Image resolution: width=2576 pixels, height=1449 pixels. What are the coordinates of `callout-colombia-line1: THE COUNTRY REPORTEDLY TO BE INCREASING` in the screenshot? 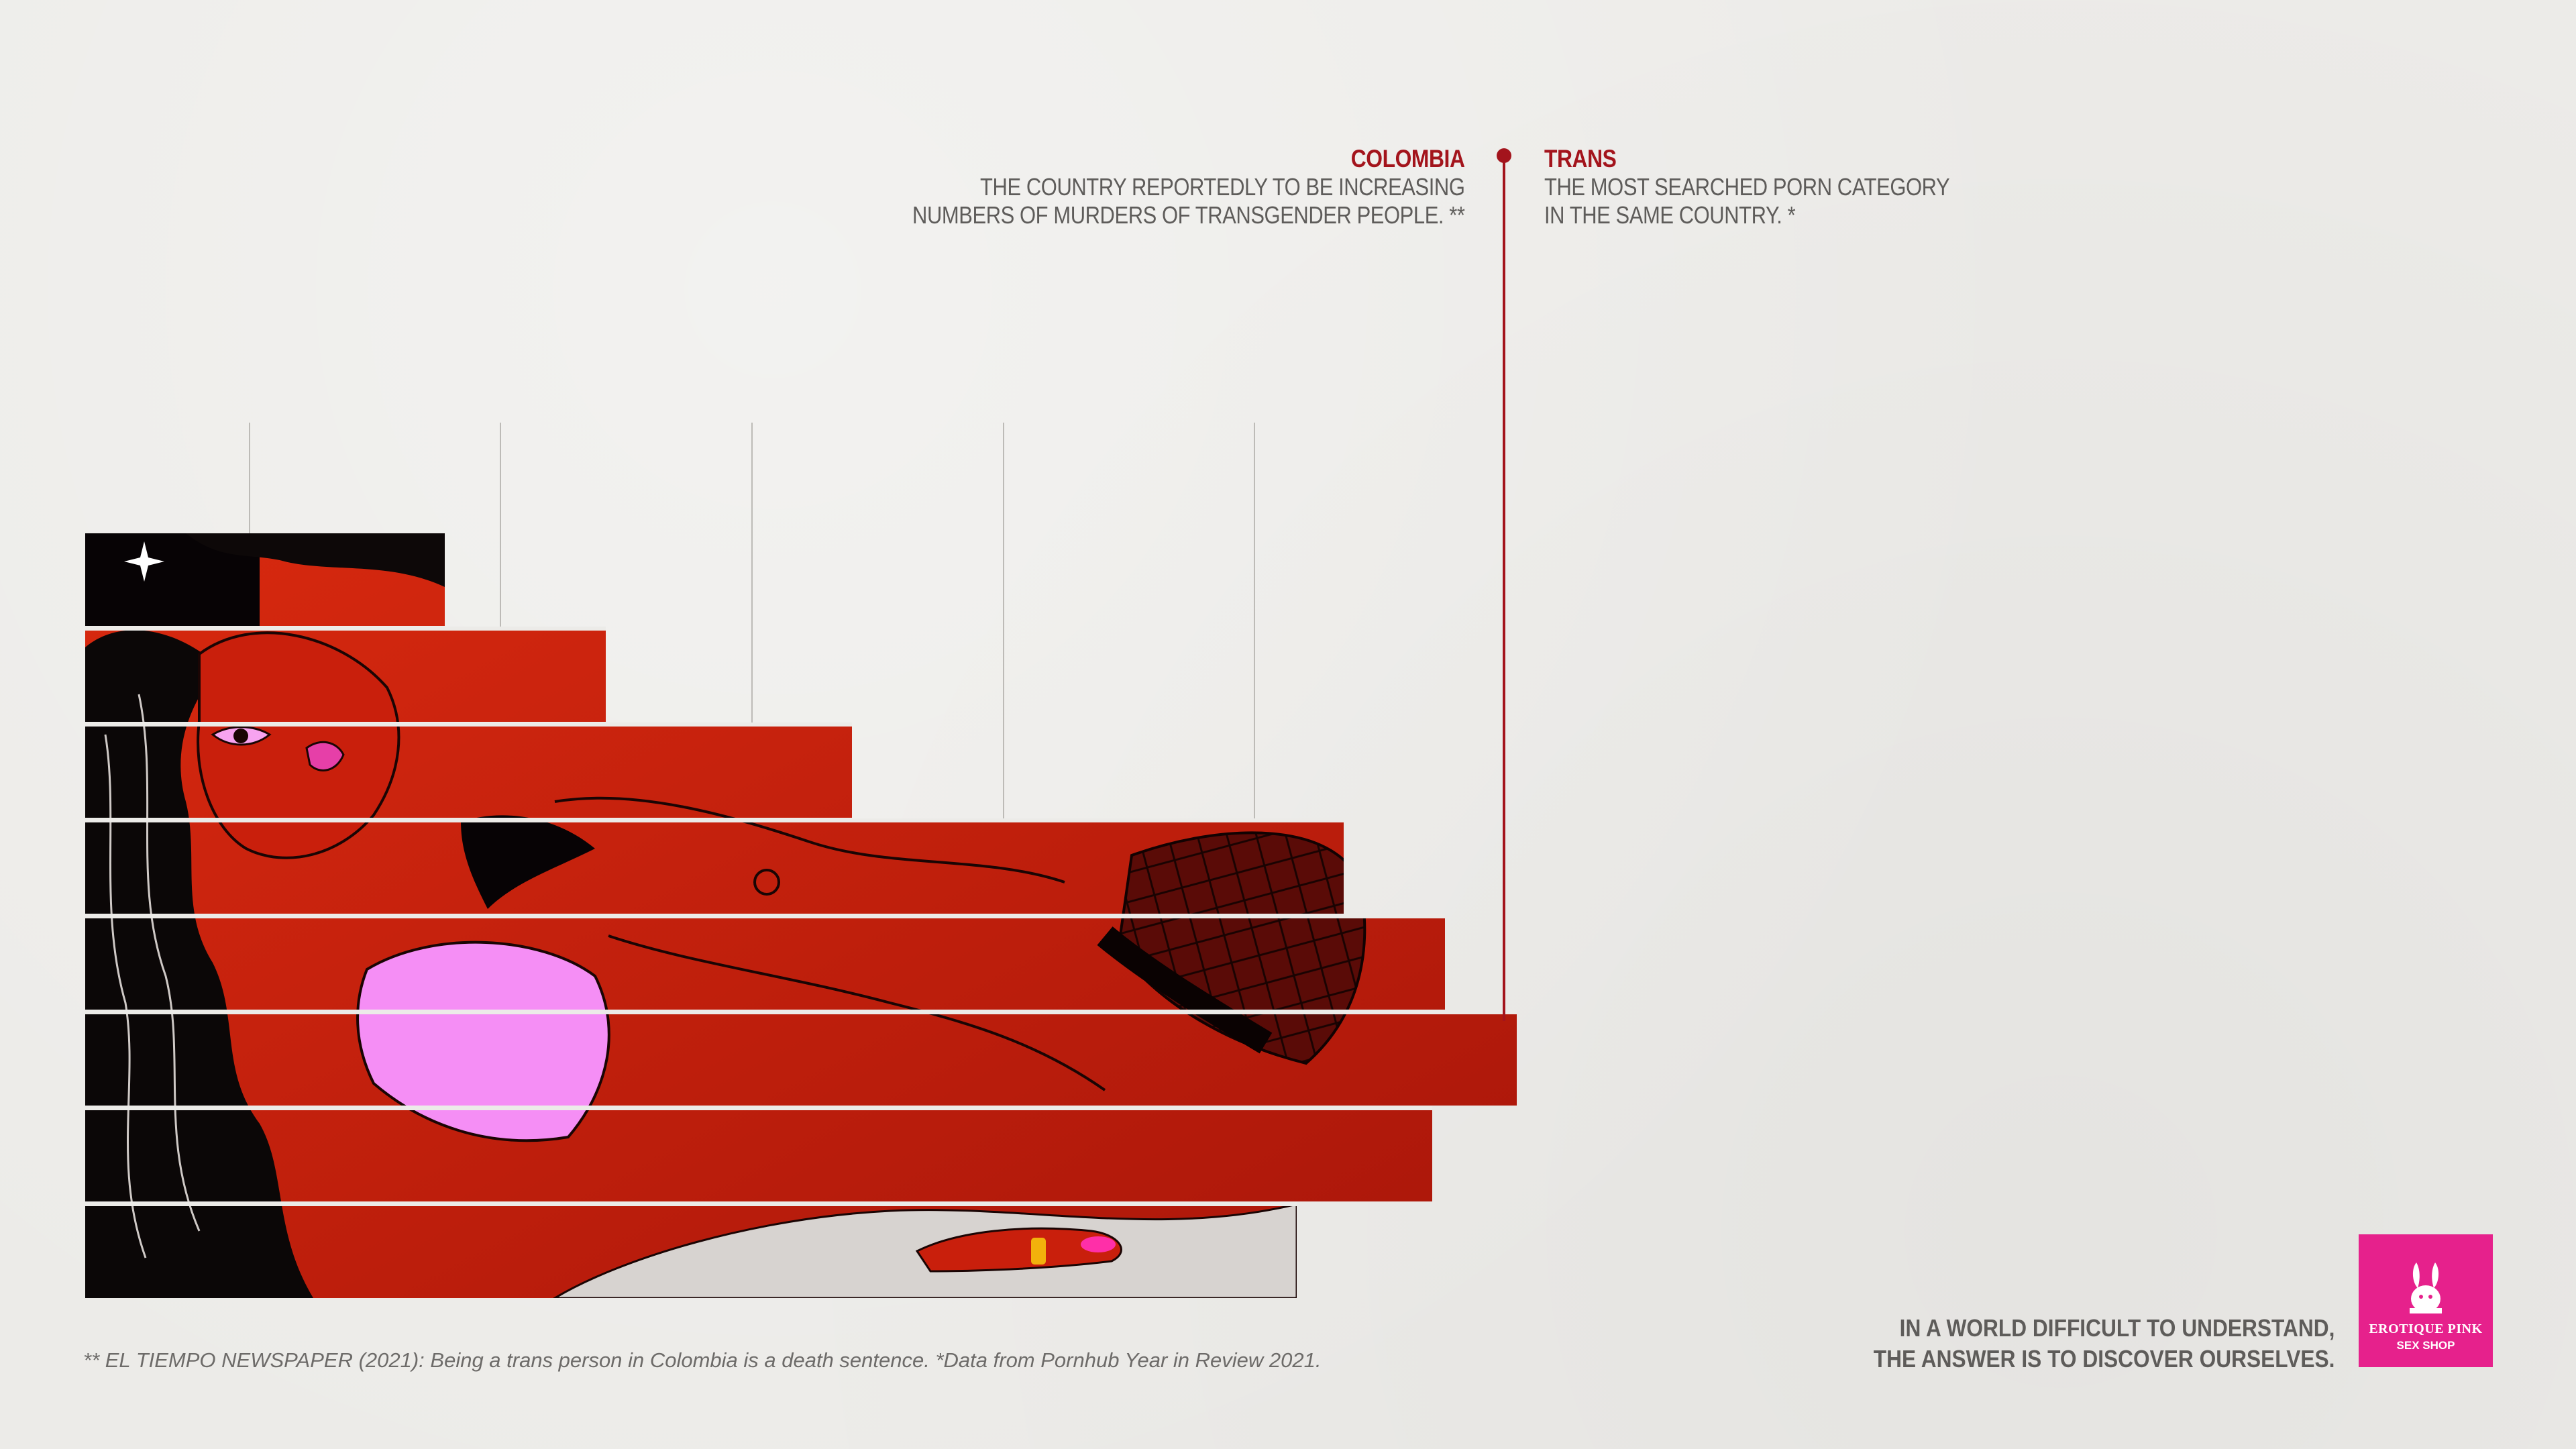 It's located at (1222, 187).